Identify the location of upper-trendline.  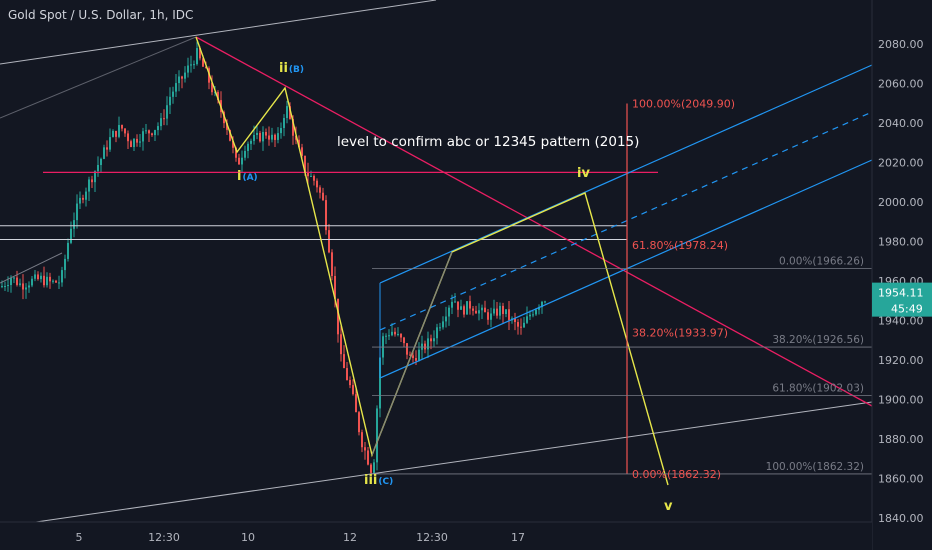
(218, 32).